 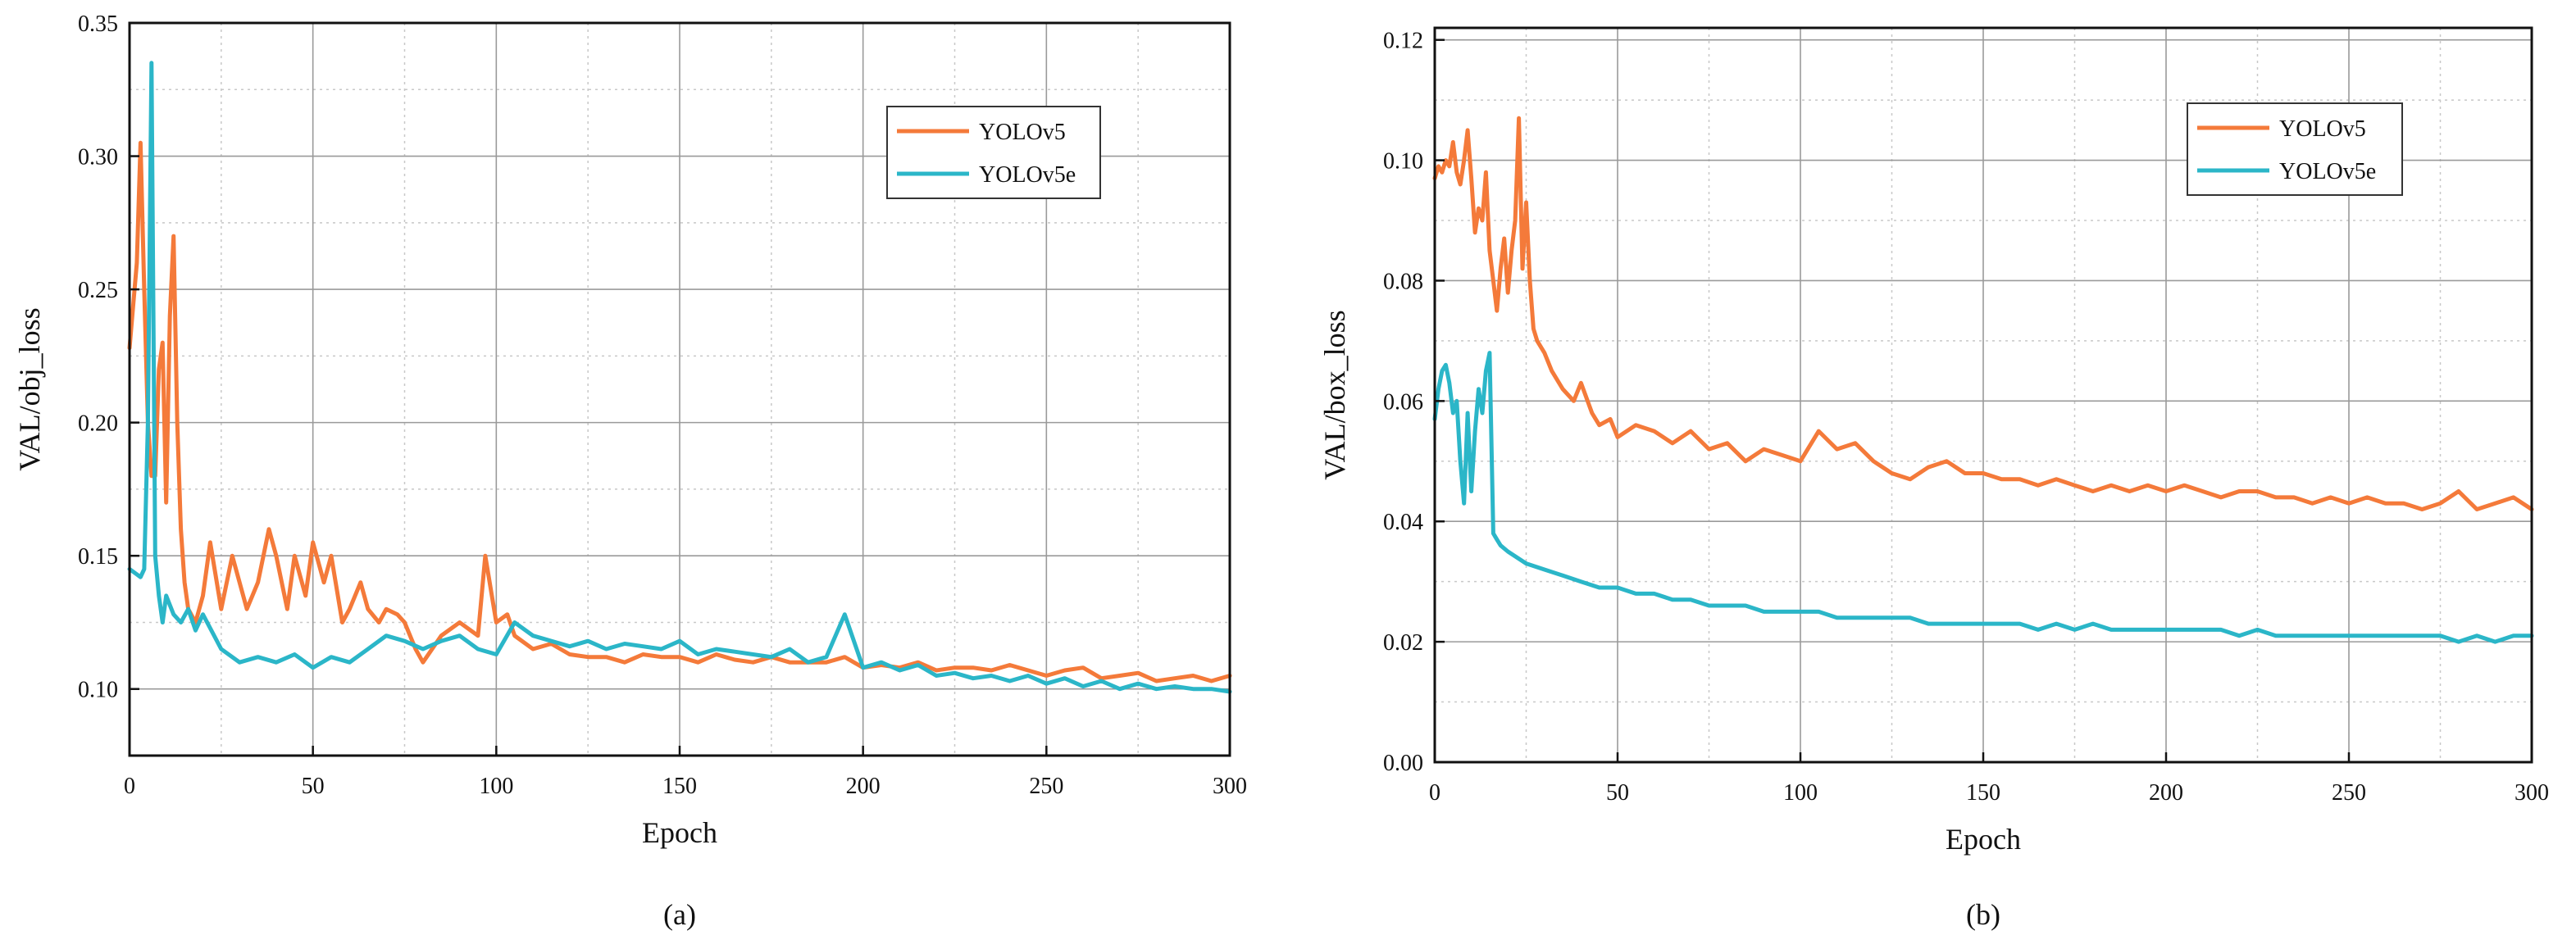 I want to click on y-tick-label: 0.20, so click(x=98, y=424).